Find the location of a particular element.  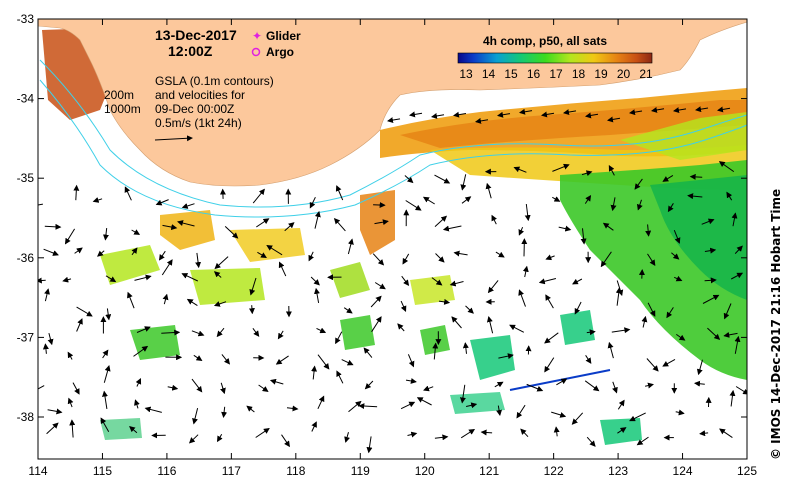

gsla-line-3: 09-Dec 00:00Z is located at coordinates (194, 109).